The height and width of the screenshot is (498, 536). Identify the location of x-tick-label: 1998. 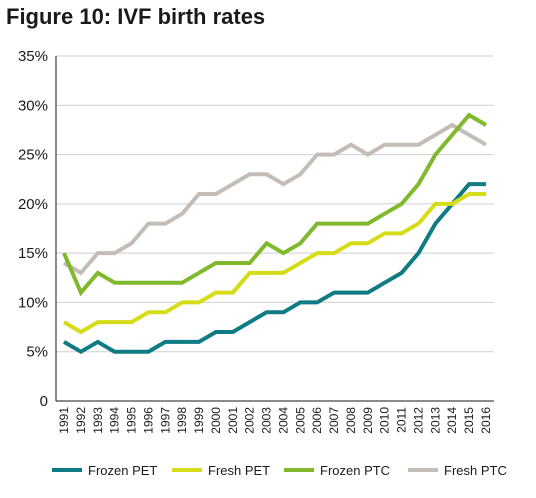
(182, 420).